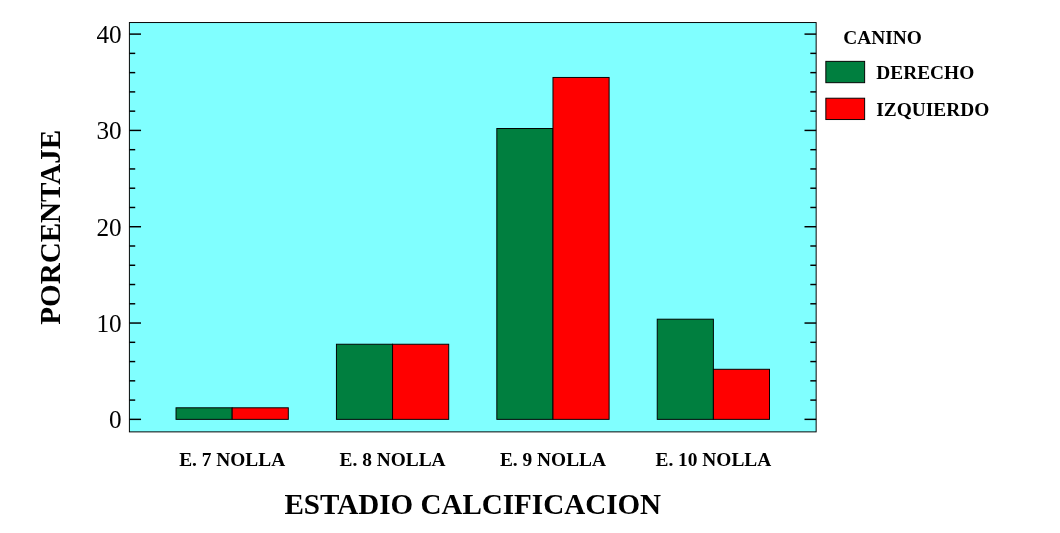 This screenshot has height=533, width=1060. I want to click on legend-label: IZQUIERDO, so click(933, 109).